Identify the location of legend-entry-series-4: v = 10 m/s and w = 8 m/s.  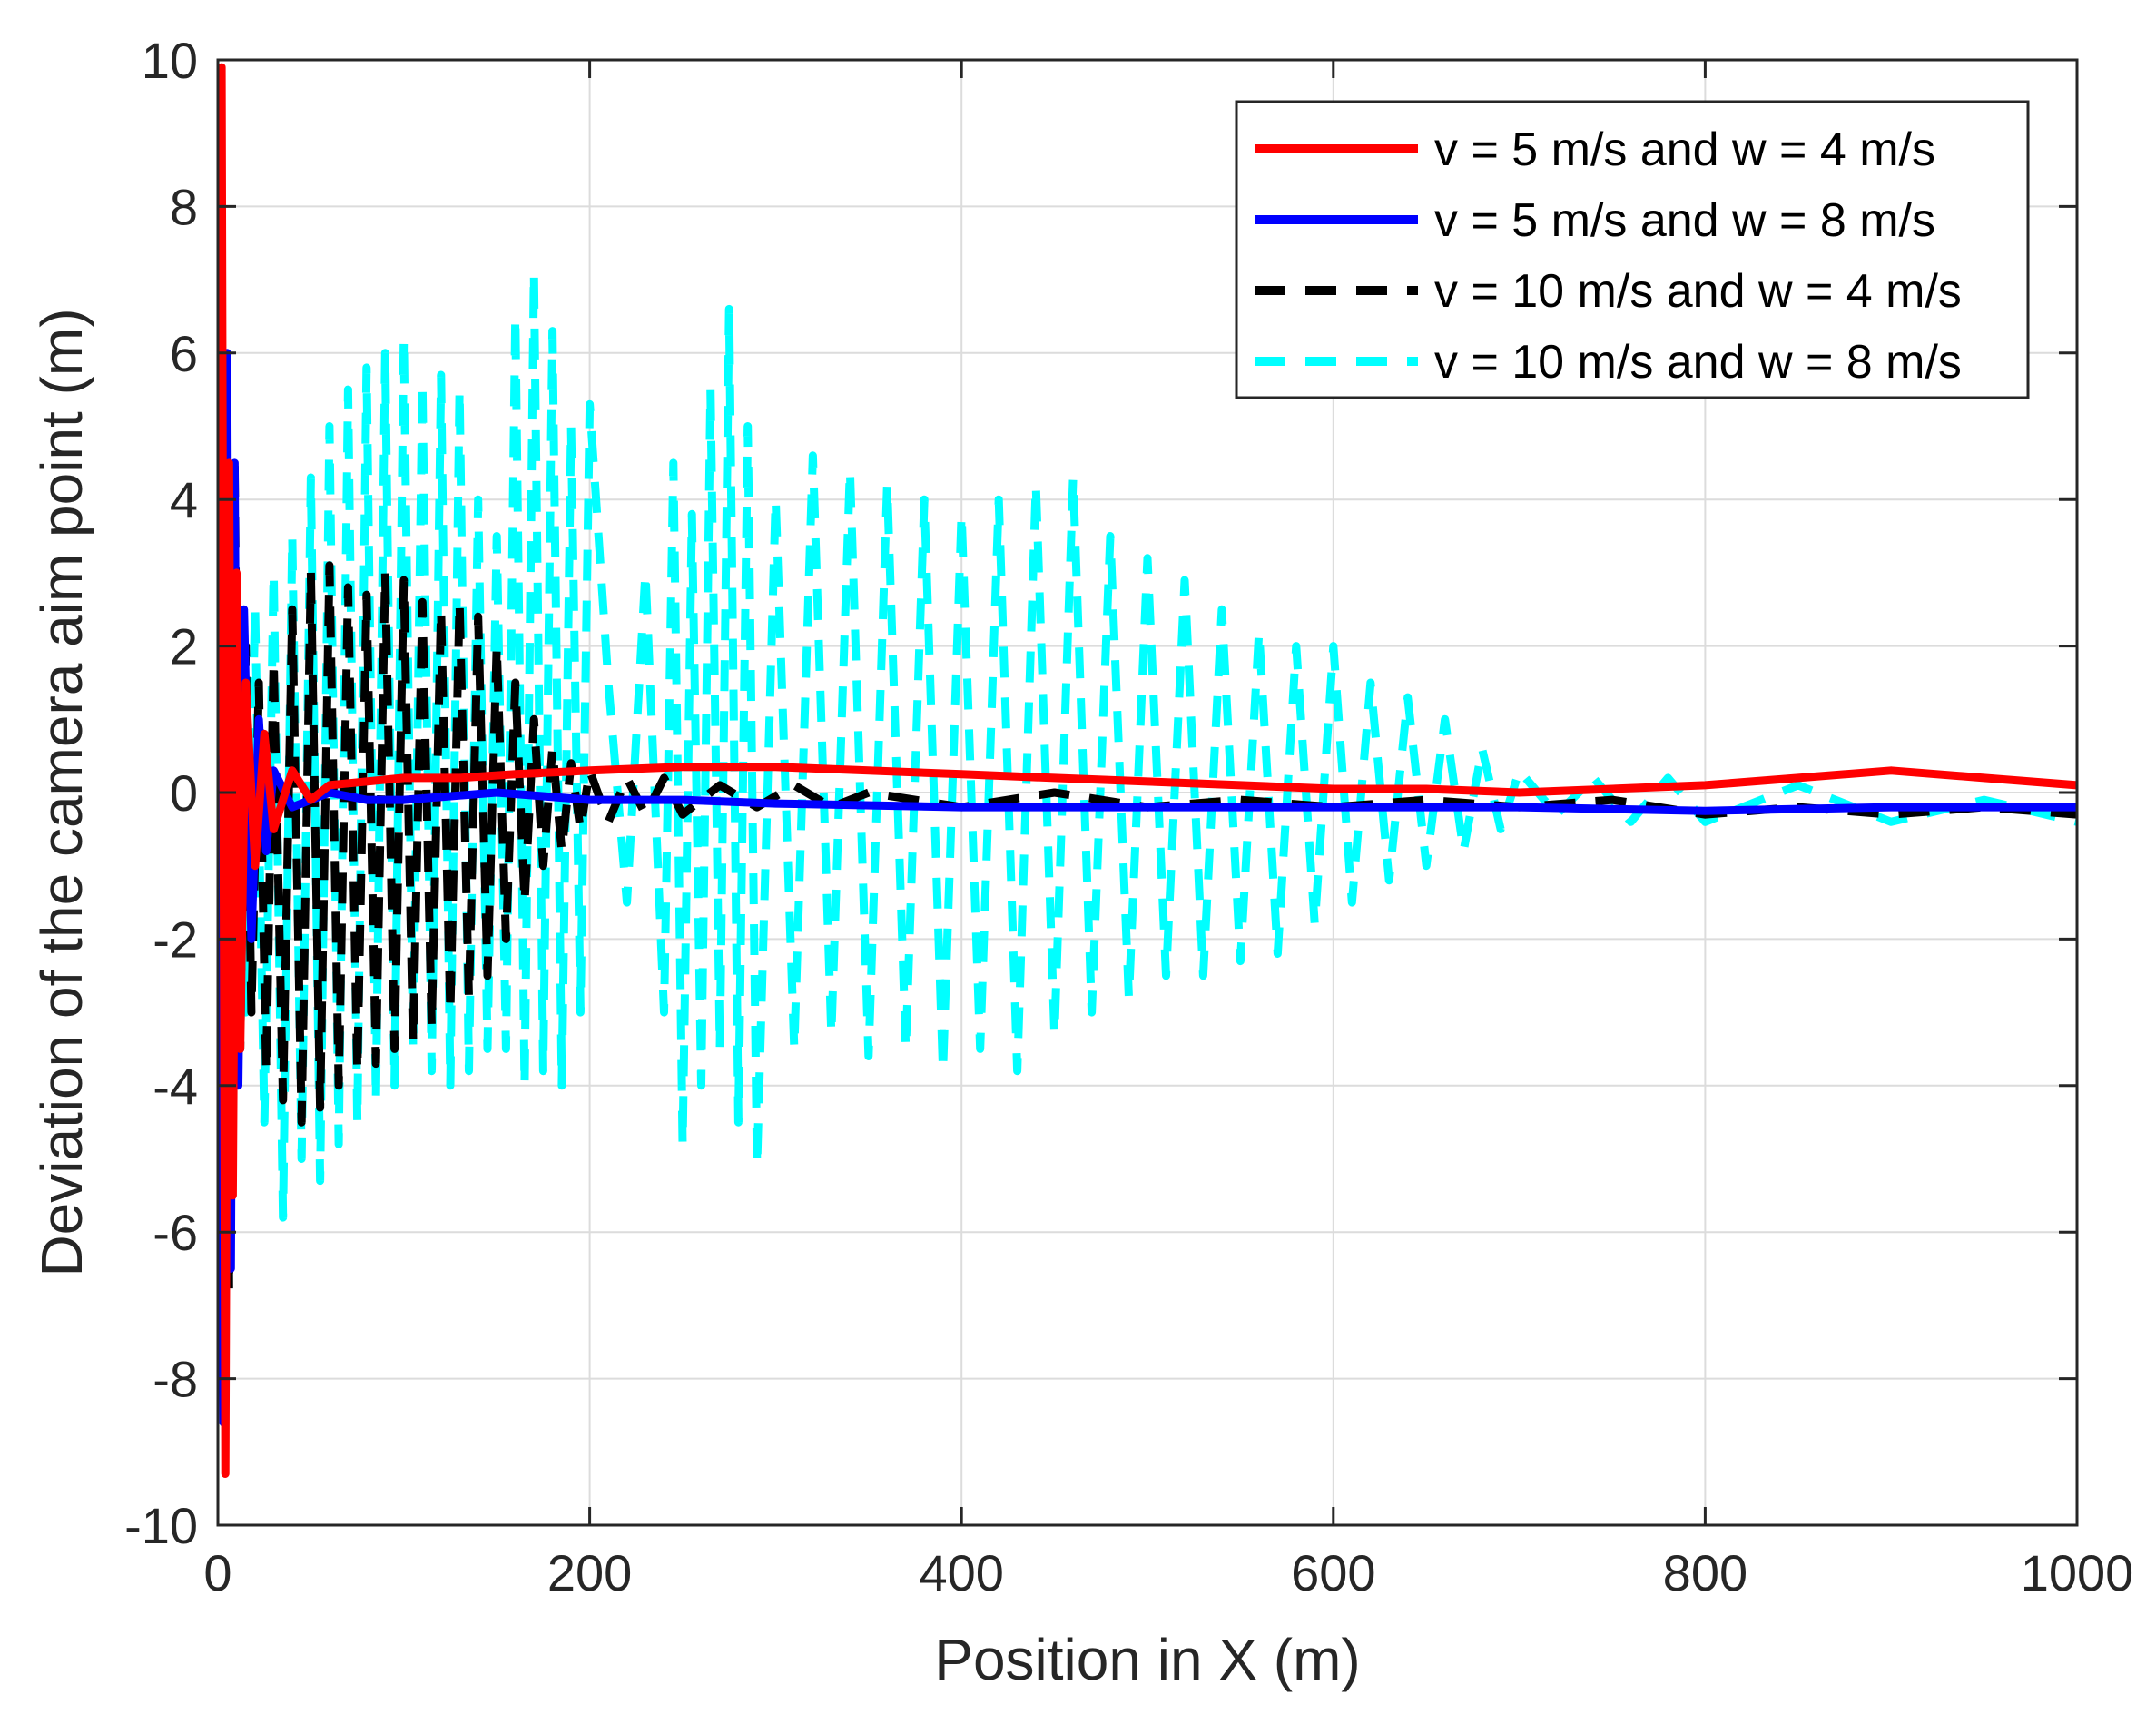
(1698, 362).